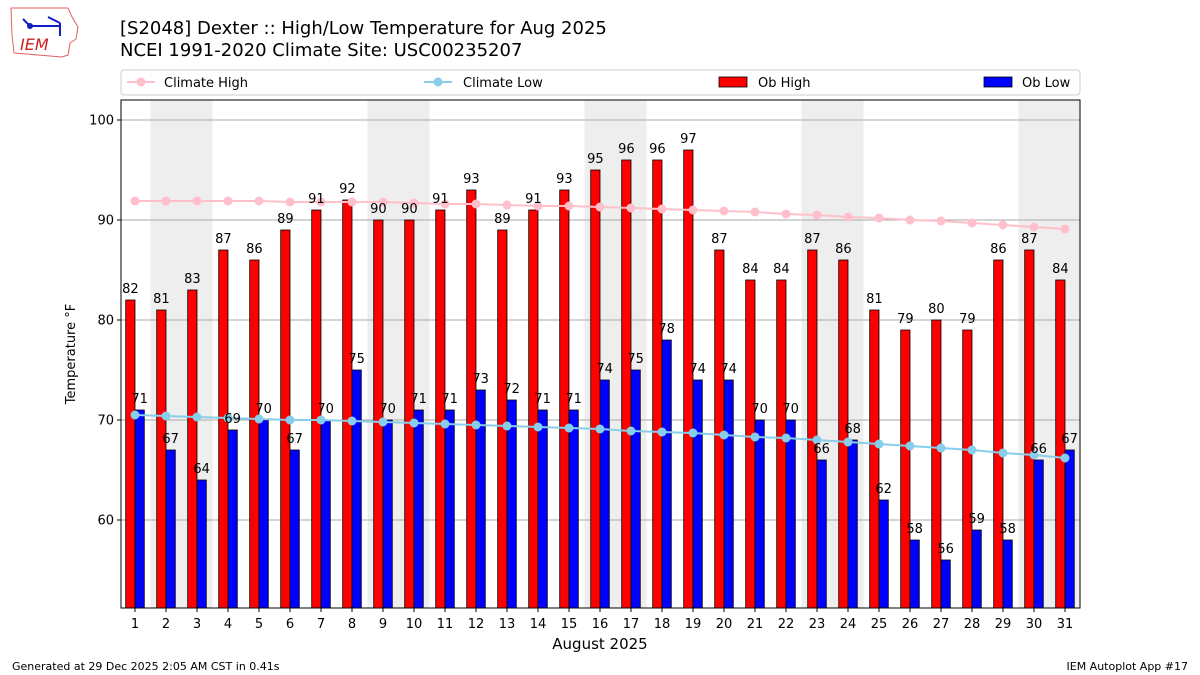 The image size is (1200, 675). What do you see at coordinates (1034, 624) in the screenshot?
I see `x-tick-label: 30` at bounding box center [1034, 624].